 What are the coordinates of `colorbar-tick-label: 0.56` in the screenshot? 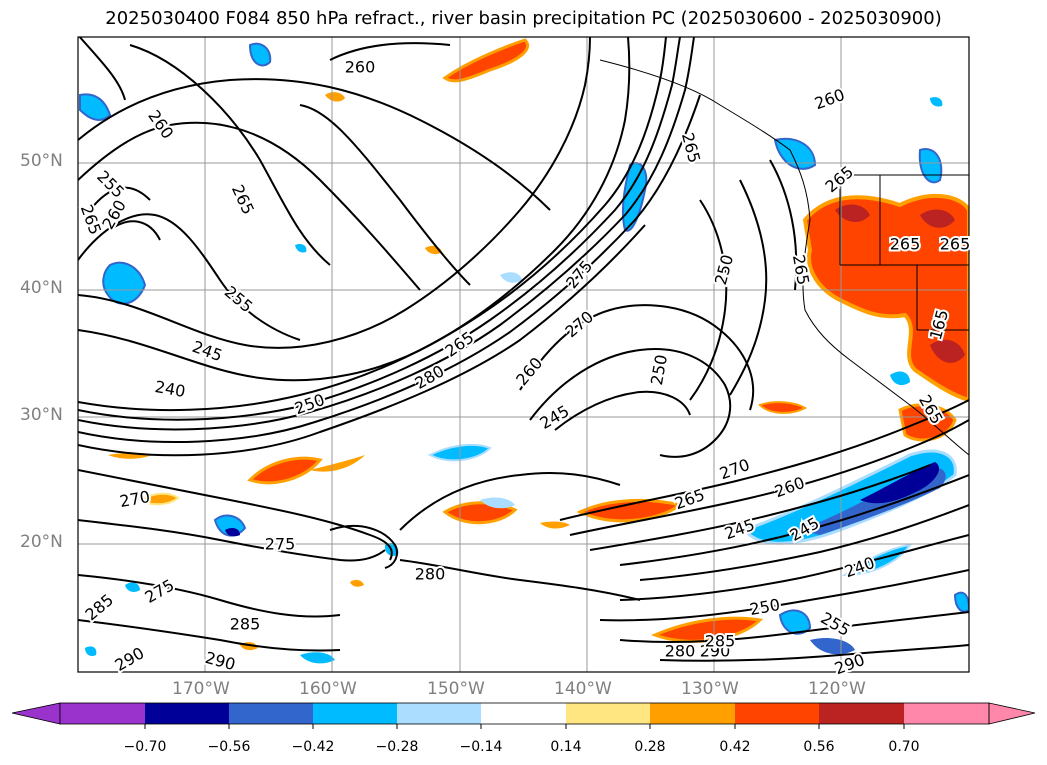 It's located at (819, 747).